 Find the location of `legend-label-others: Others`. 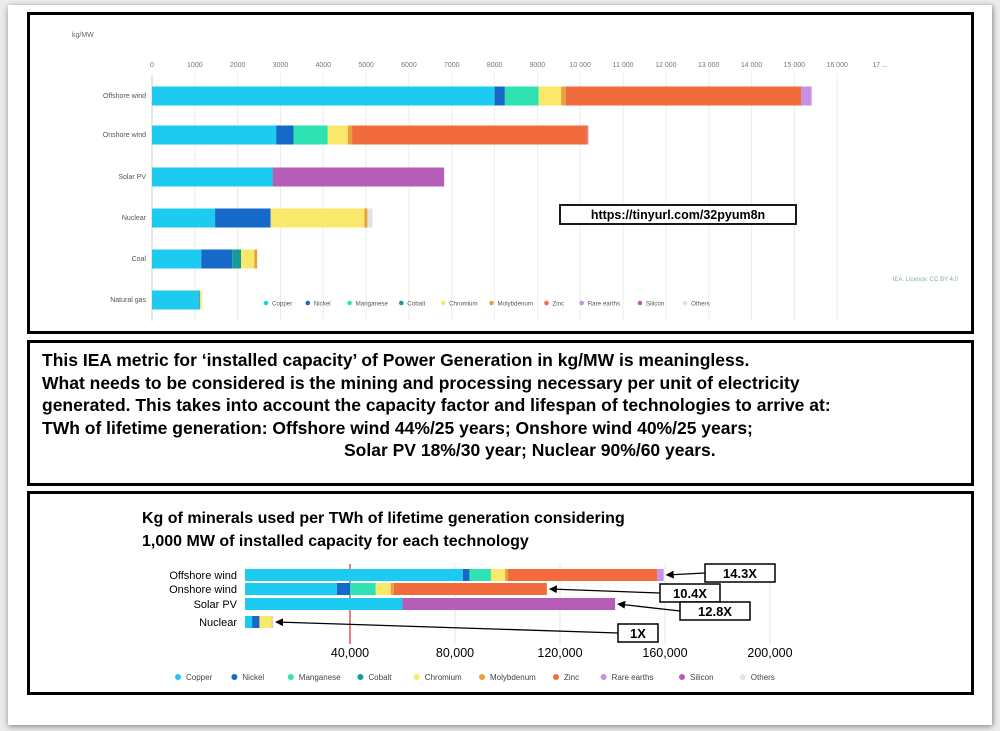

legend-label-others: Others is located at coordinates (763, 677).